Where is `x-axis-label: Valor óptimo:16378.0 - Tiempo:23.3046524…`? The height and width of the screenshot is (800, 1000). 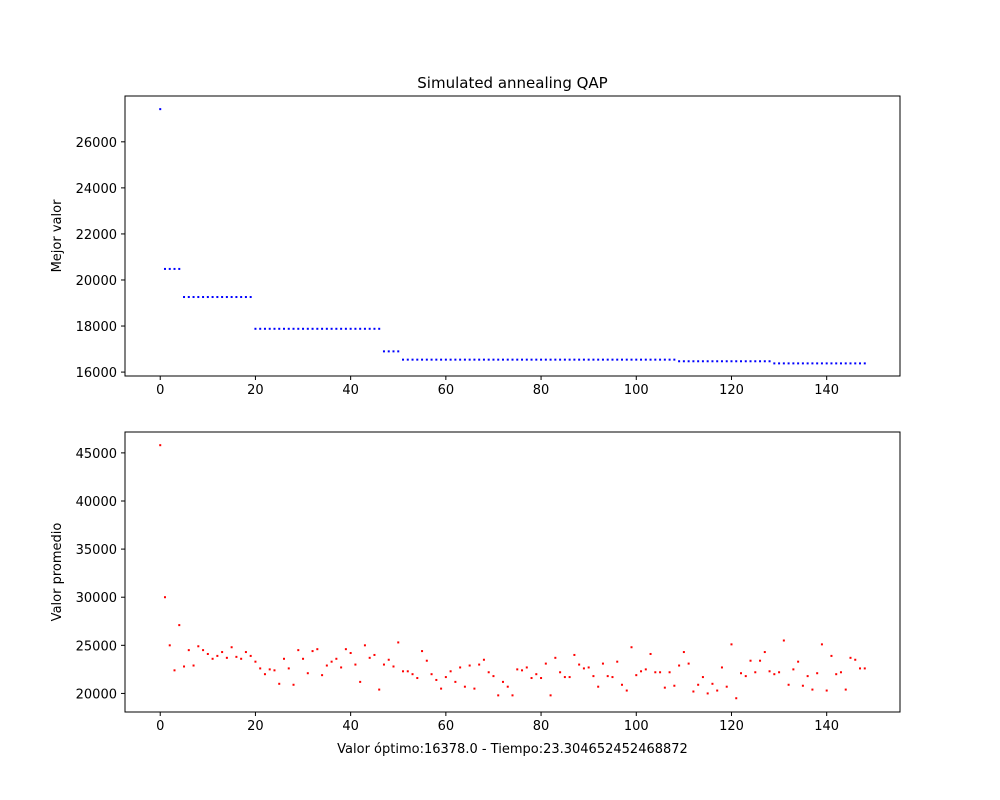 x-axis-label: Valor óptimo:16378.0 - Tiempo:23.3046524… is located at coordinates (512, 749).